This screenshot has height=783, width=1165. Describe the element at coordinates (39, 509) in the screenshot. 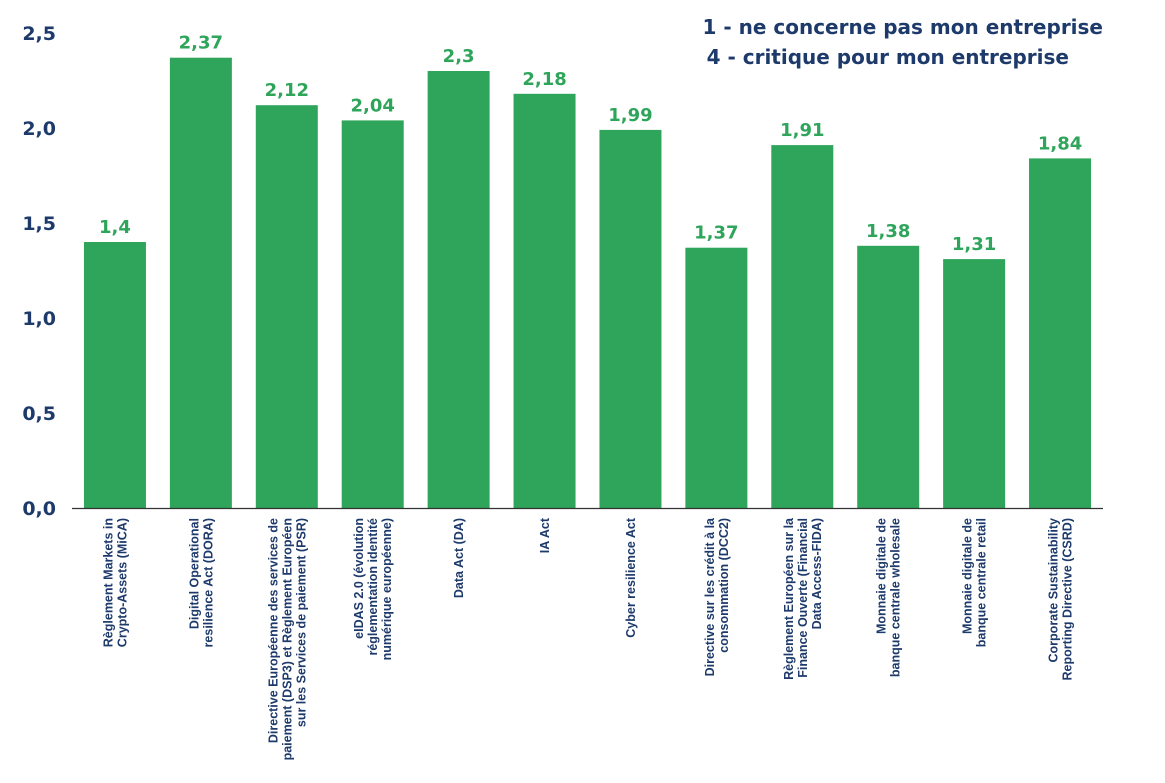

I see `y-tick-label: 0,0` at that location.